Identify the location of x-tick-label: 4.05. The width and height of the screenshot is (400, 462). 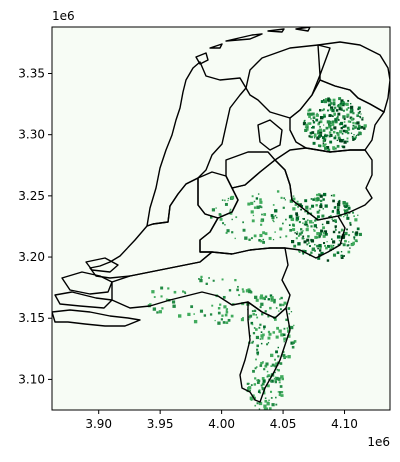
(283, 424).